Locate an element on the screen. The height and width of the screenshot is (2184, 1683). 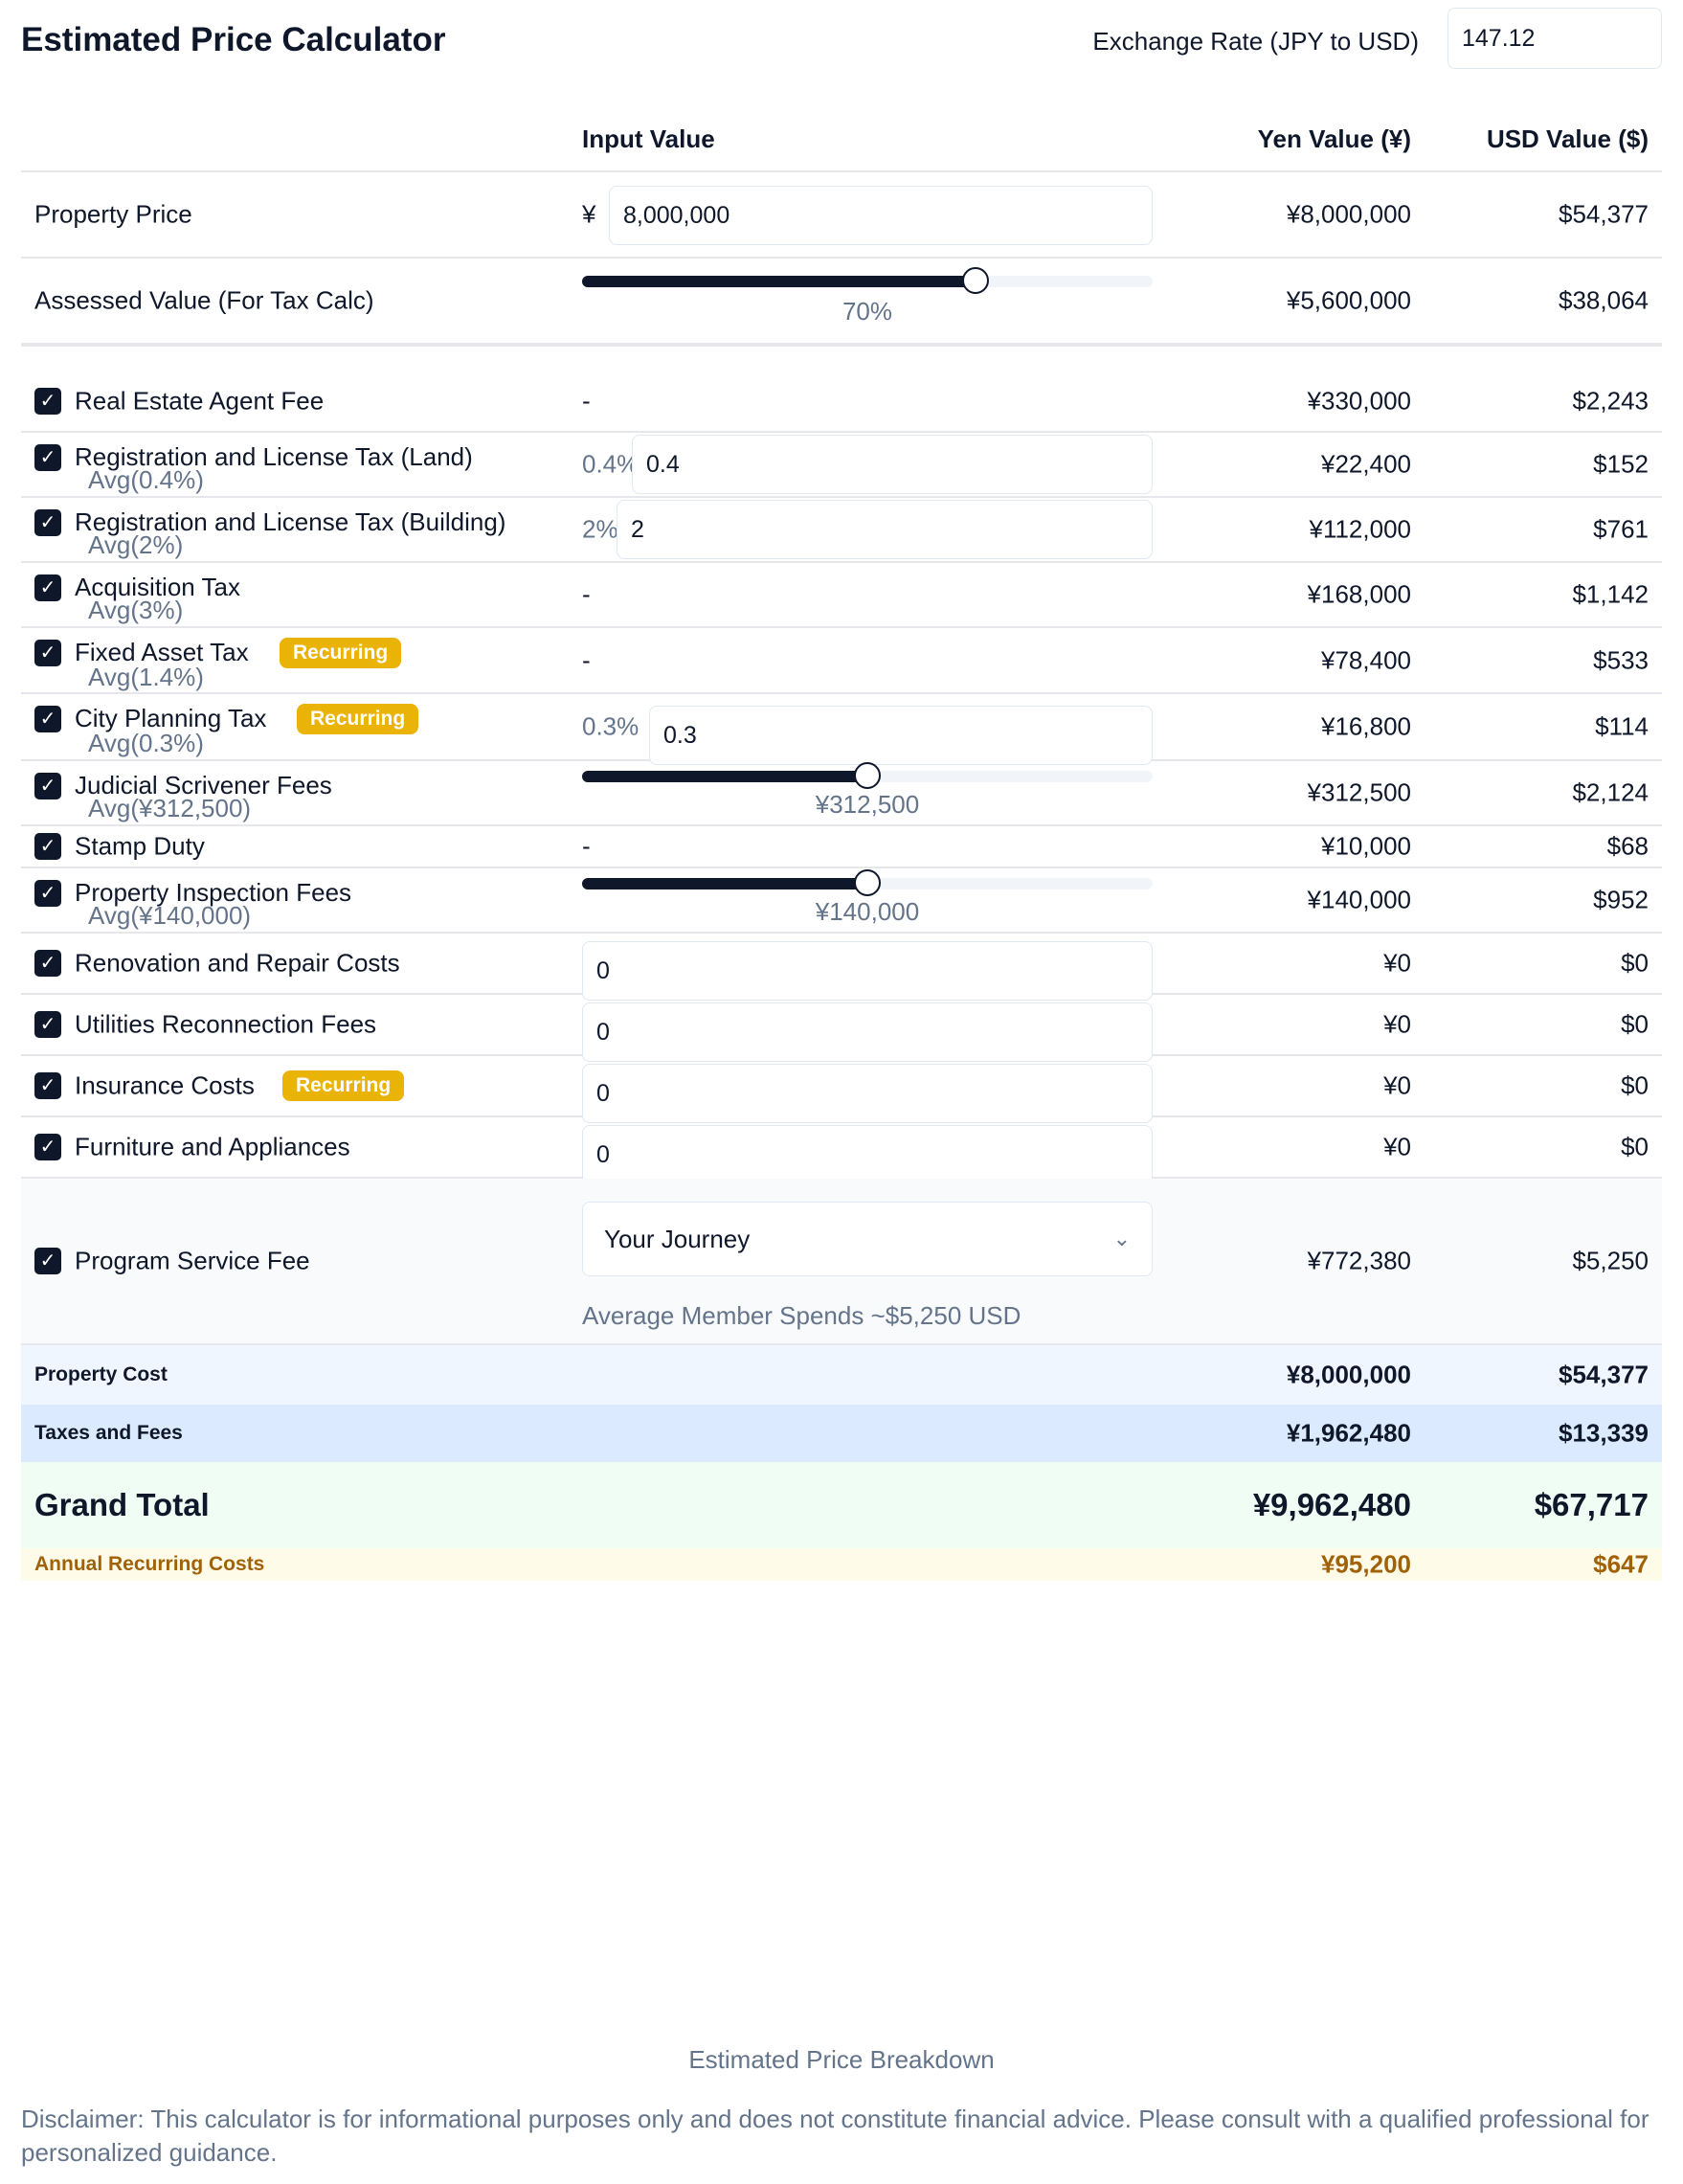
property-price-input is located at coordinates (881, 216).